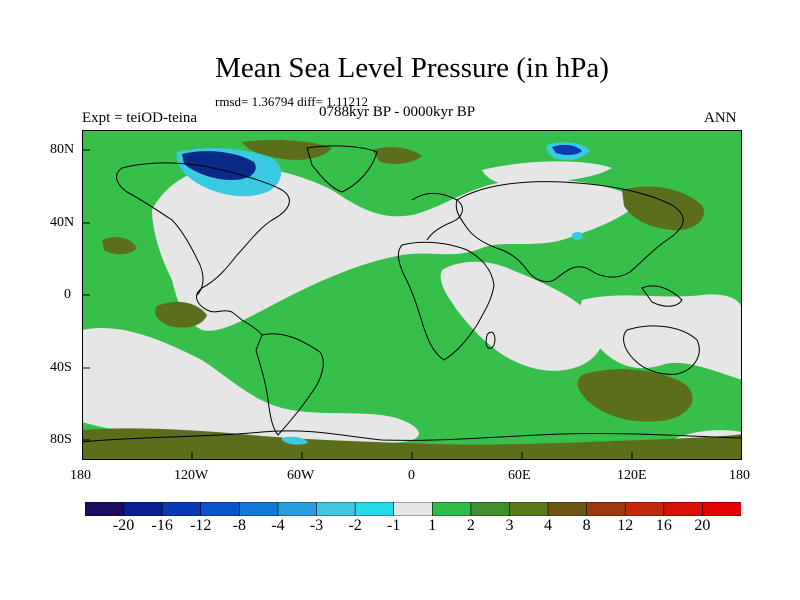 The width and height of the screenshot is (800, 600). What do you see at coordinates (123, 525) in the screenshot?
I see `colorbar-label: -20` at bounding box center [123, 525].